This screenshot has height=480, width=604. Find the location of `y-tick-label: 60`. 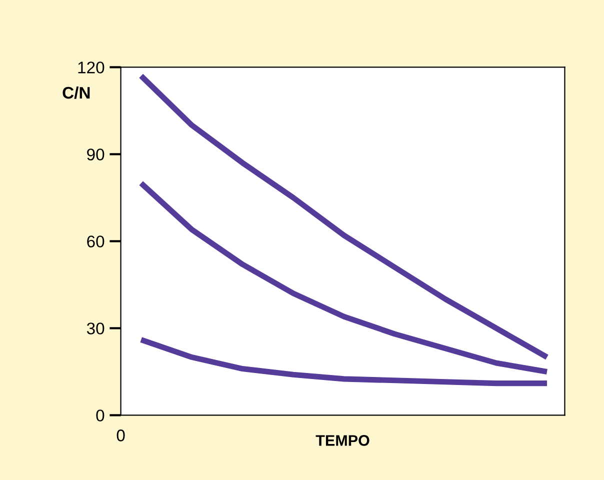

y-tick-label: 60 is located at coordinates (95, 242).